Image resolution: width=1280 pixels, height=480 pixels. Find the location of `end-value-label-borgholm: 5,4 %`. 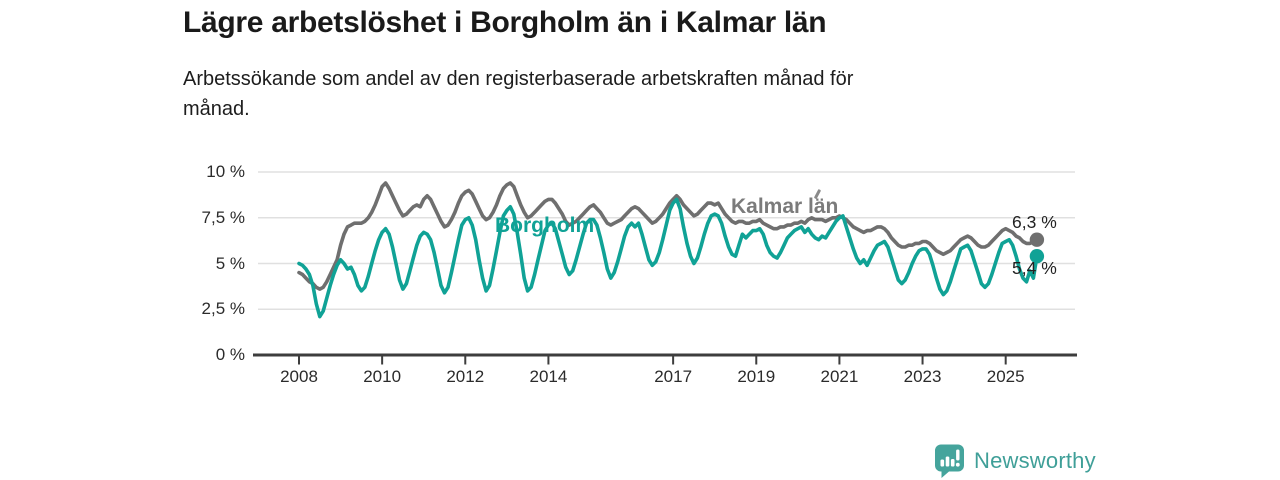

end-value-label-borgholm: 5,4 % is located at coordinates (1034, 268).